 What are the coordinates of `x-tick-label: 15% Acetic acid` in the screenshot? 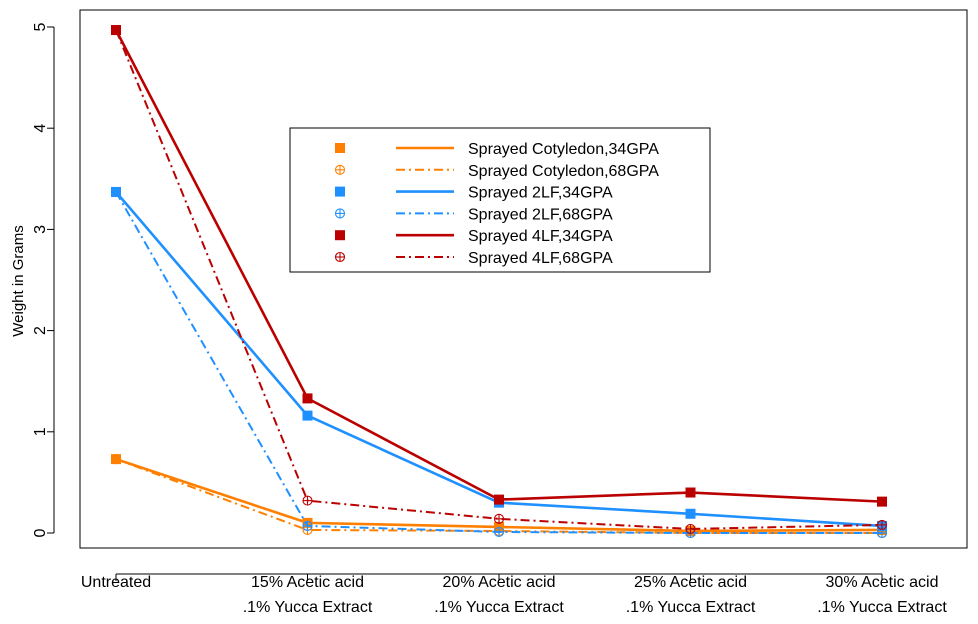 It's located at (307, 582).